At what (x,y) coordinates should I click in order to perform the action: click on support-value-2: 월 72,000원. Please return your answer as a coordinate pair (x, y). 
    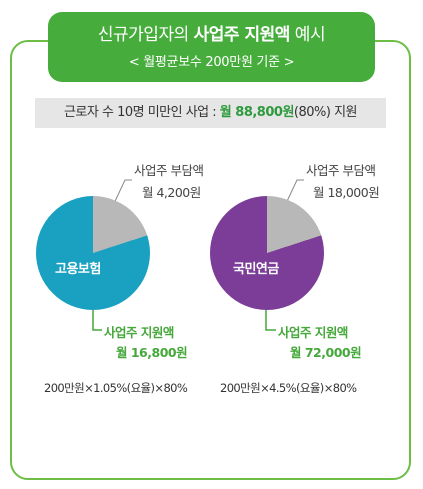
    Looking at the image, I should click on (326, 352).